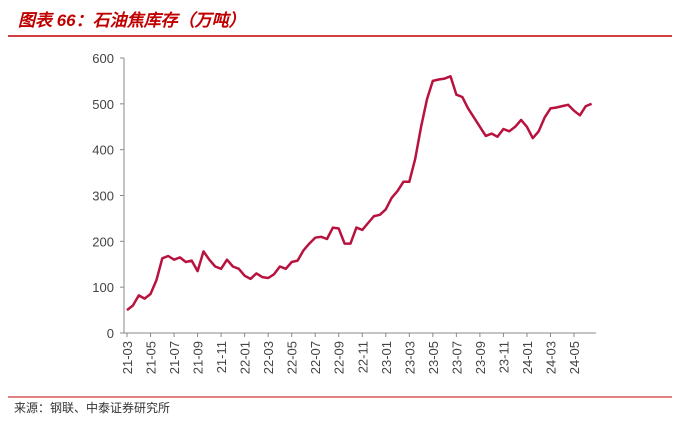  I want to click on y-tick-label: 200, so click(103, 241).